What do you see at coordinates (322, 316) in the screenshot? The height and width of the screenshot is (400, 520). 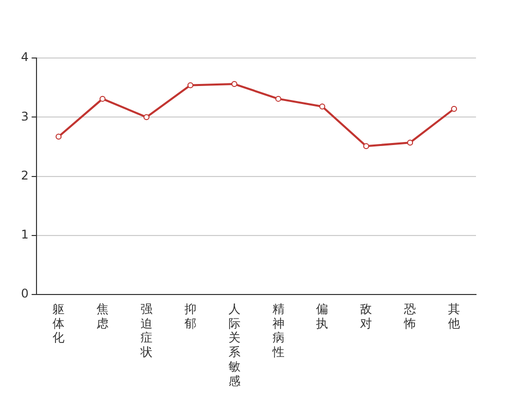 I see `x-tick-label: 偏执` at bounding box center [322, 316].